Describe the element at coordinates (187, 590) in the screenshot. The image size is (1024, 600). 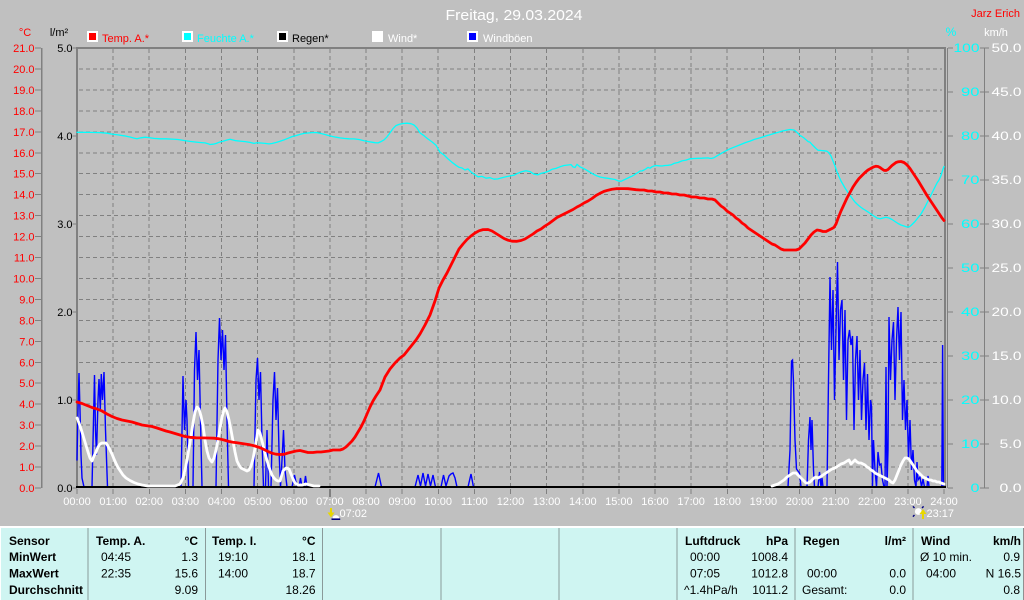
I see `svg-text: 9.09` at that location.